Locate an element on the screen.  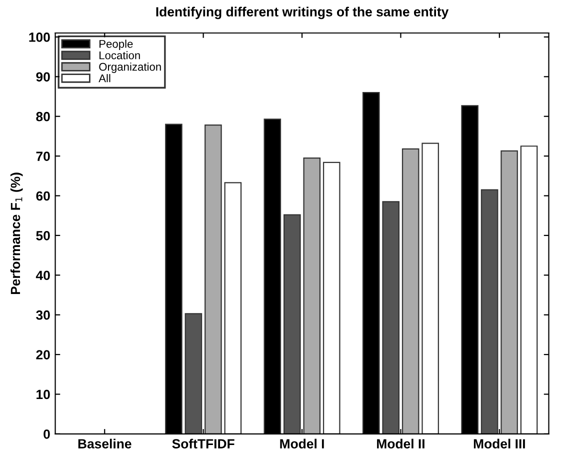
legend-label: All is located at coordinates (104, 78).